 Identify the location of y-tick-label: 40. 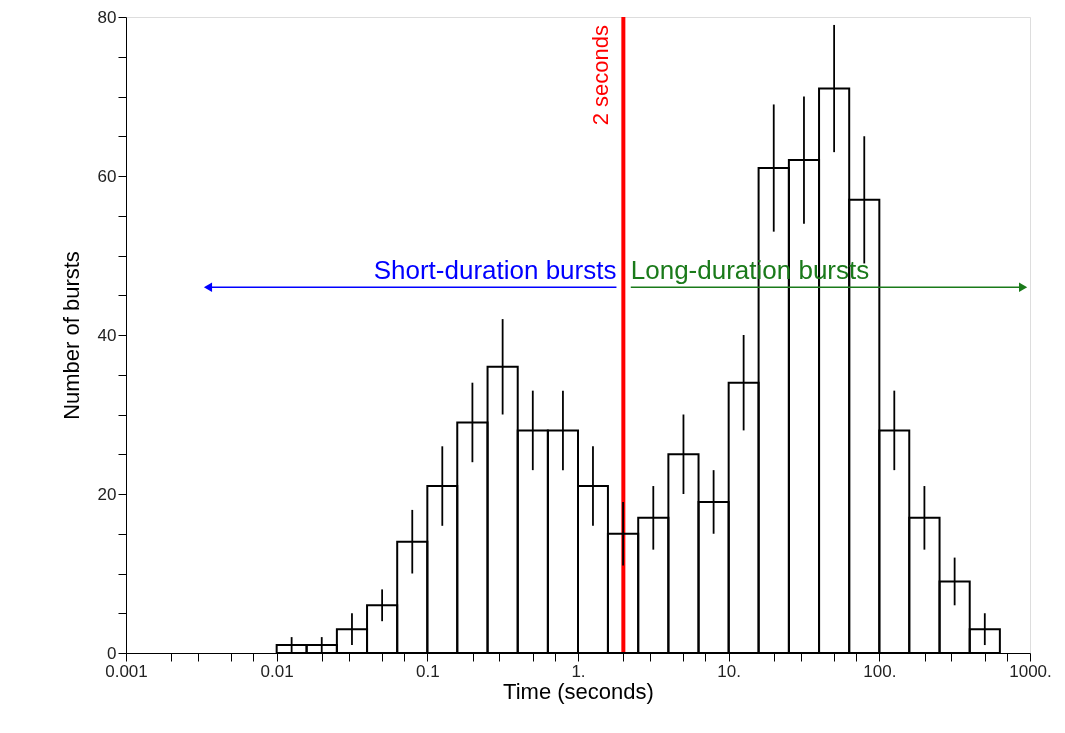
(107, 335).